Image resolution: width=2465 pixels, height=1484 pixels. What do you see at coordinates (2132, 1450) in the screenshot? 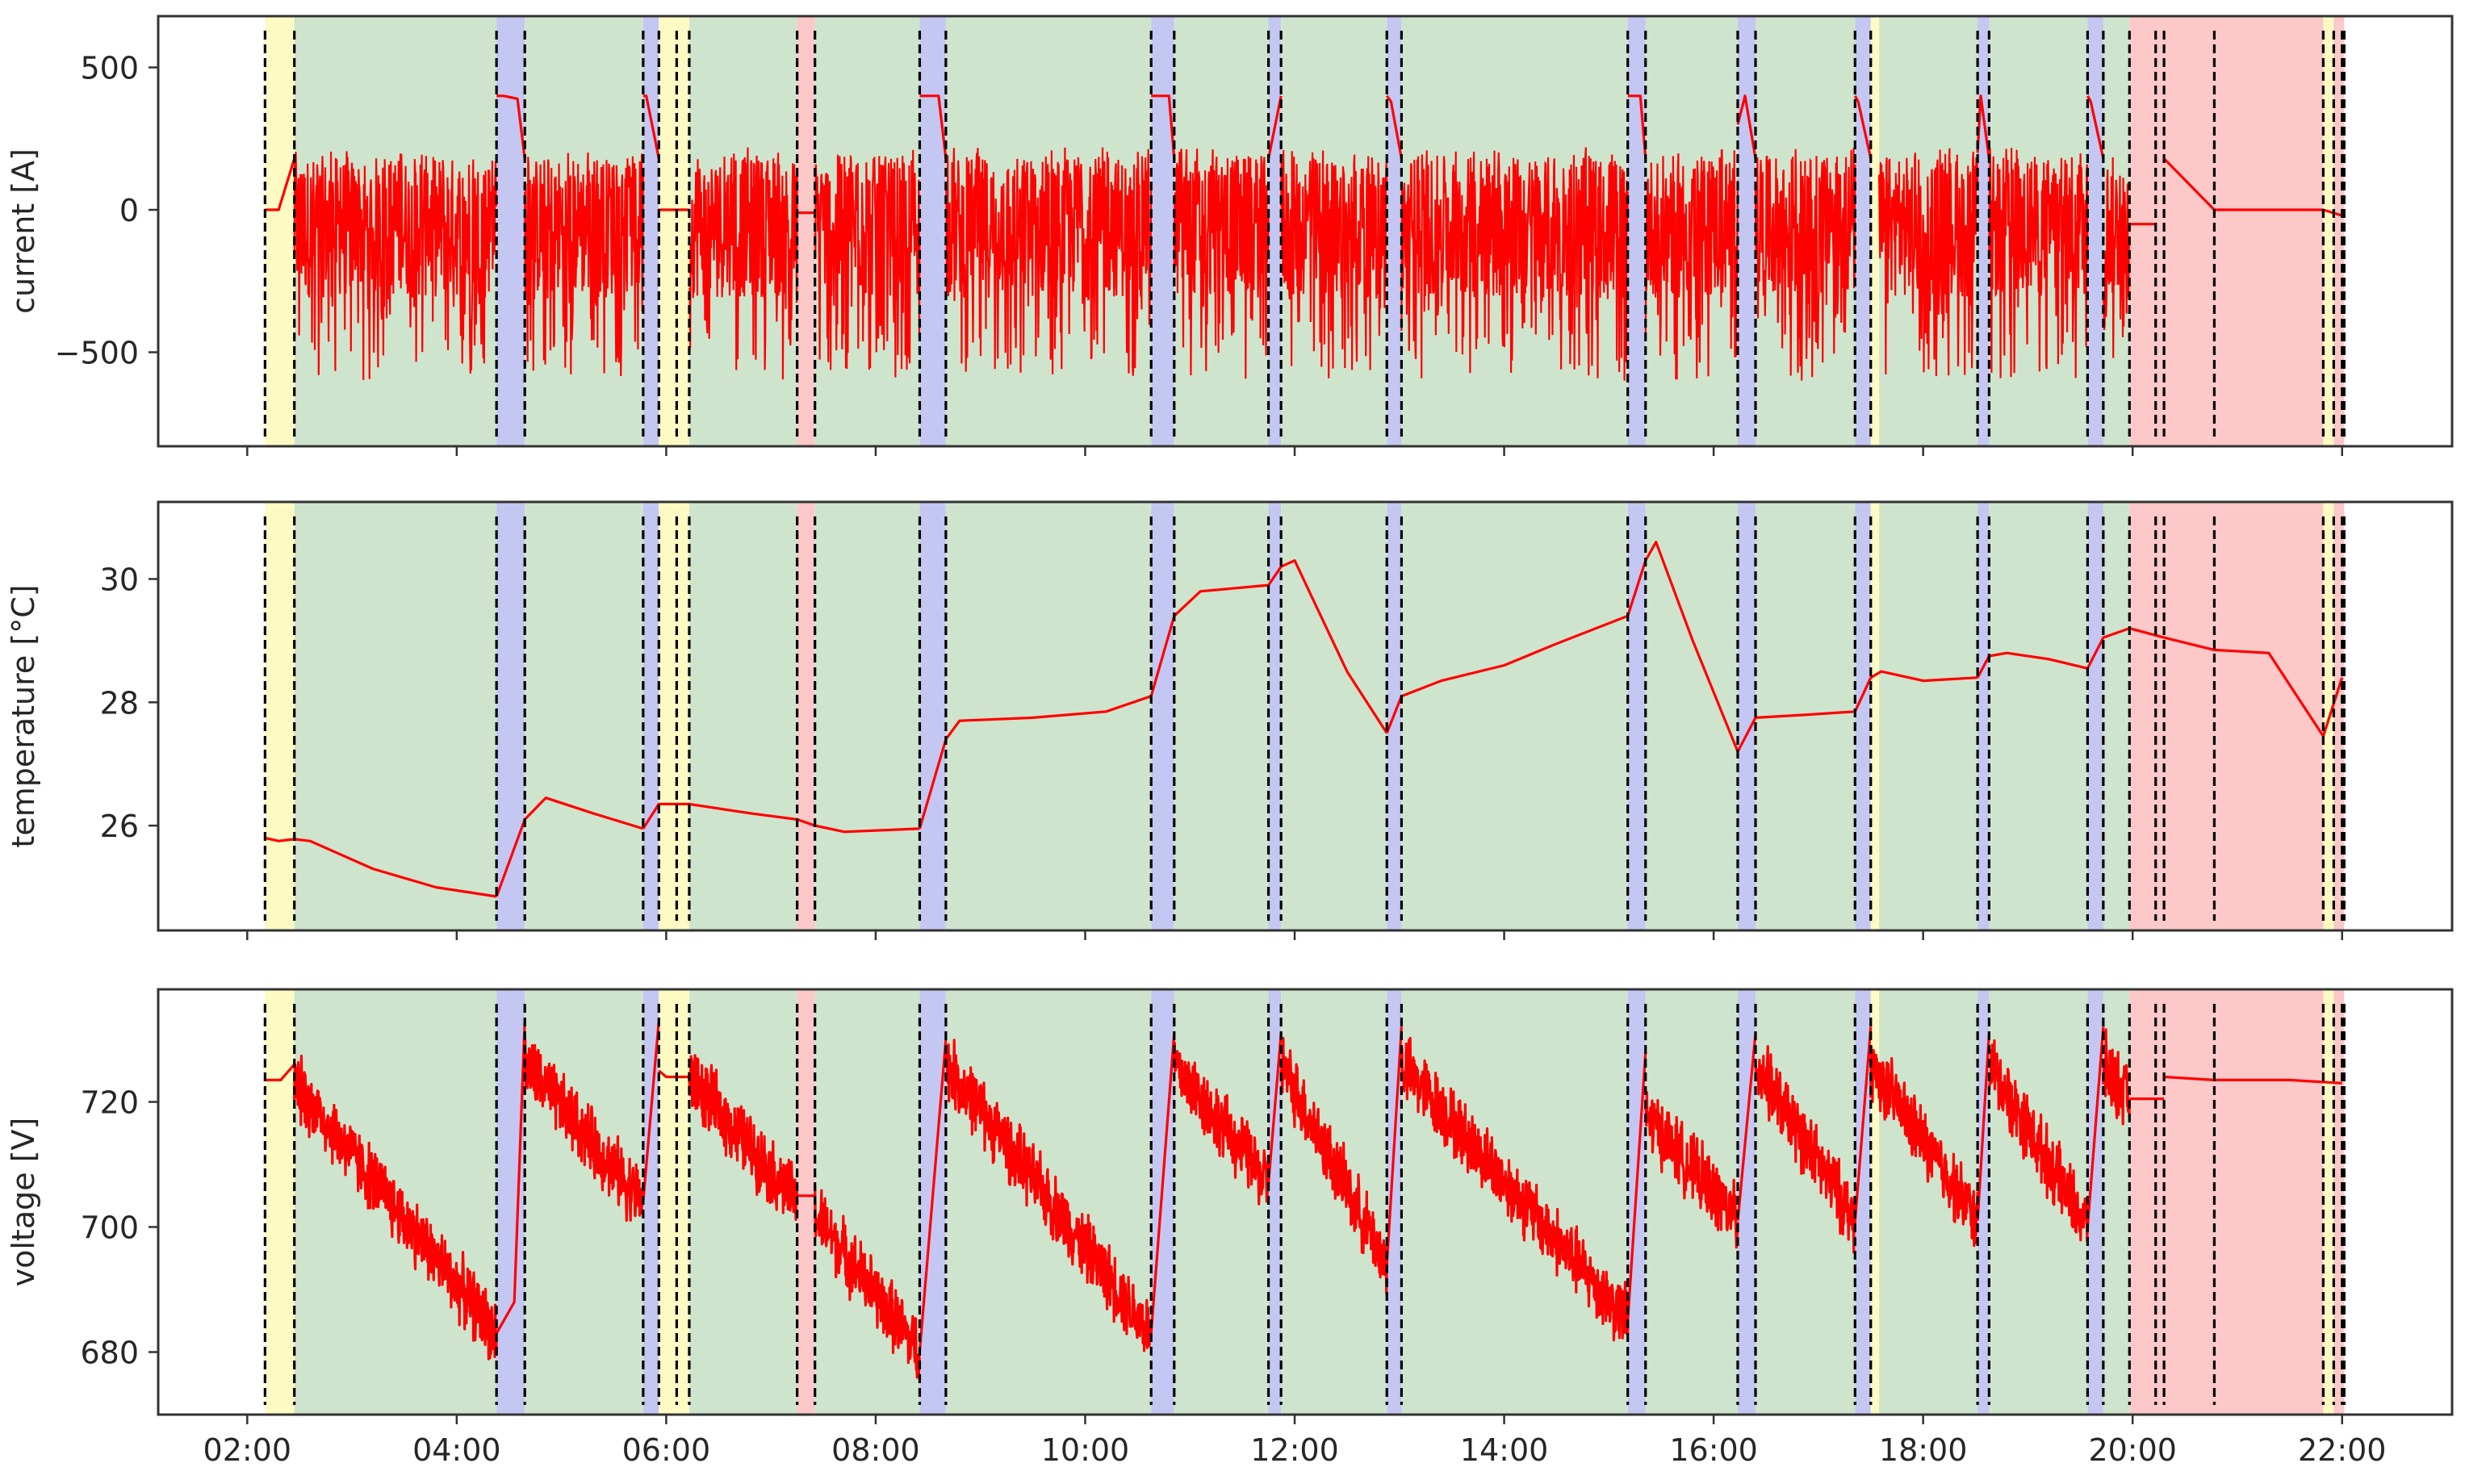
I see `xtick-label: 20:00` at bounding box center [2132, 1450].